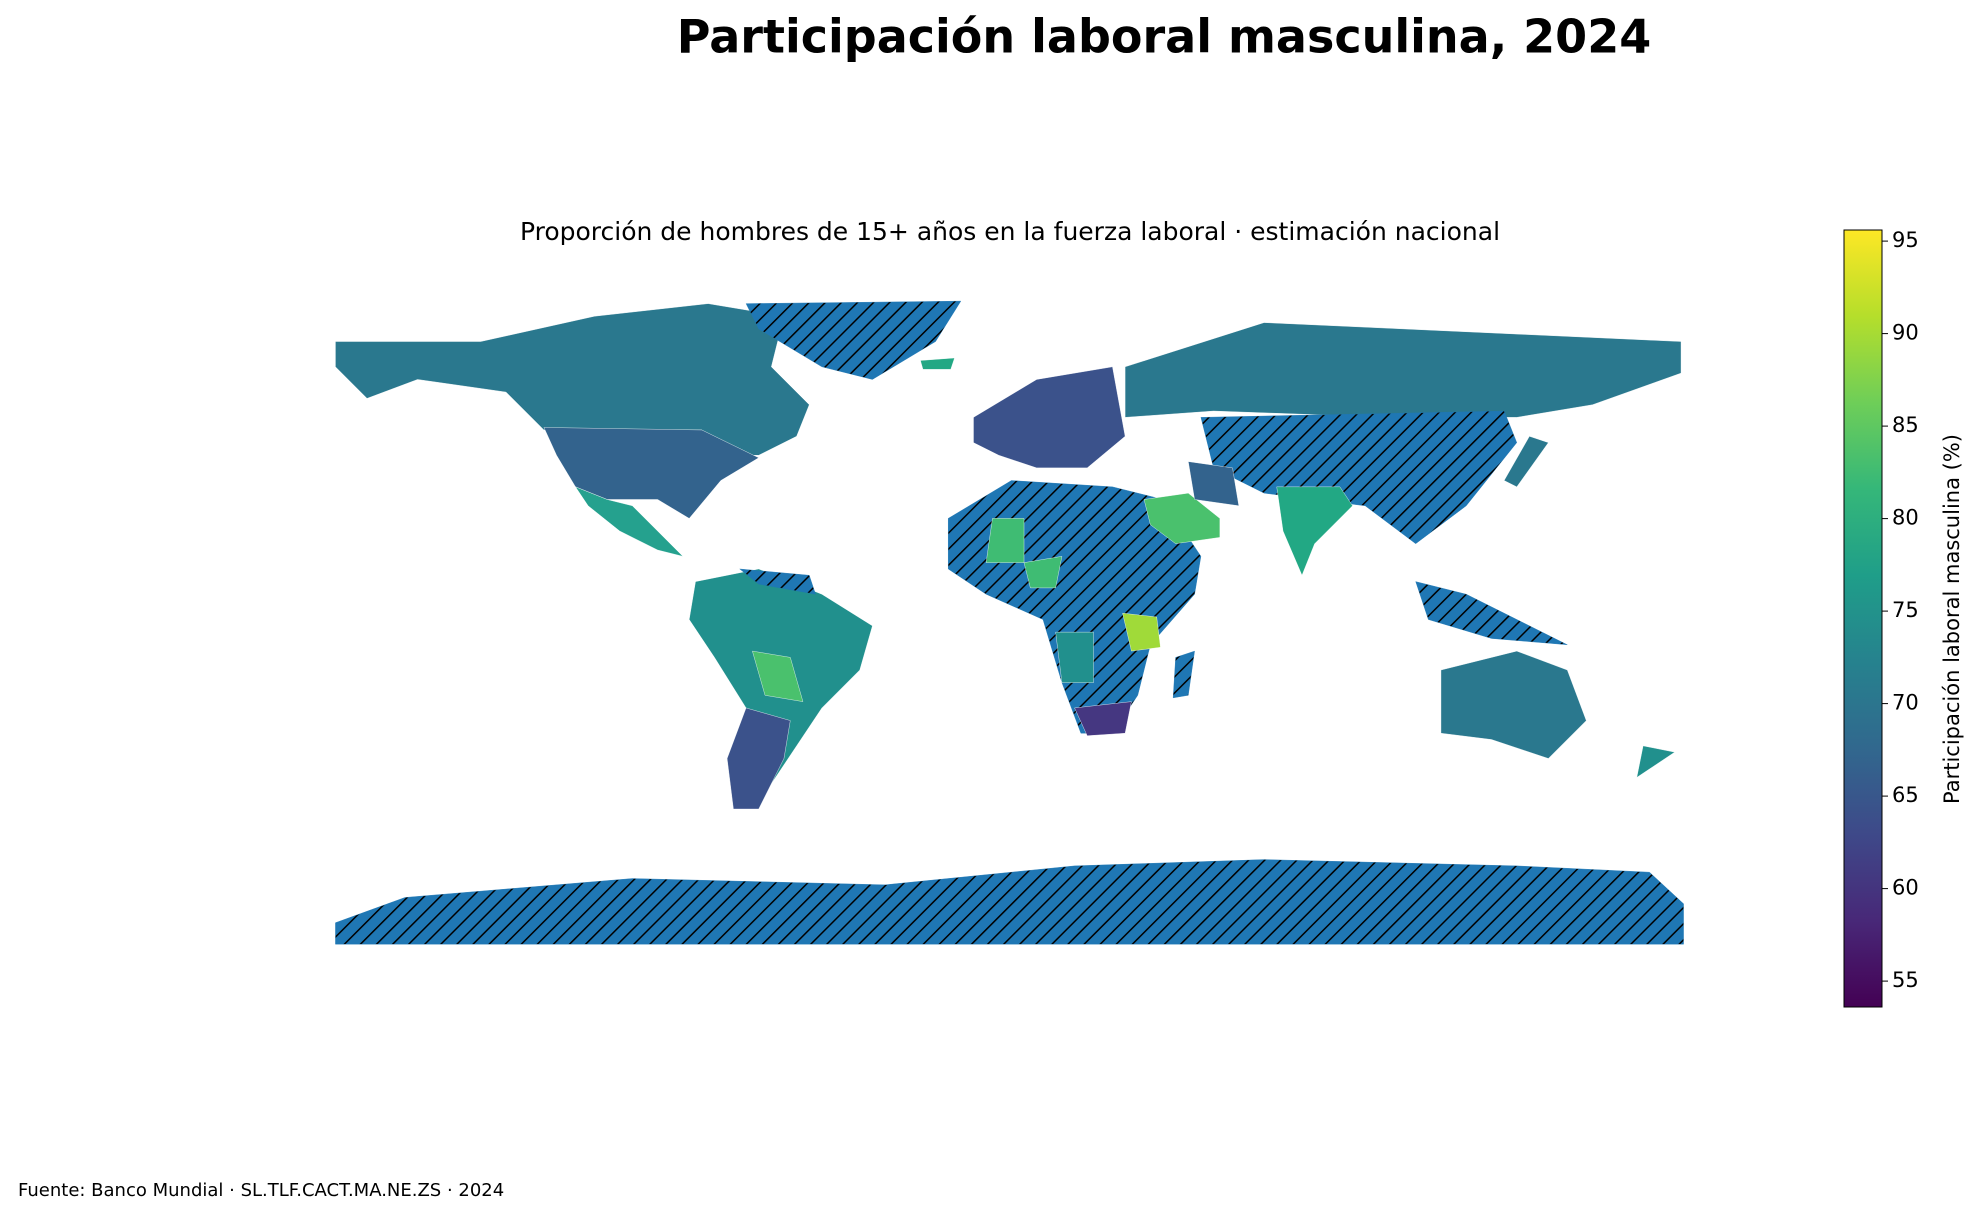  I want to click on colorbar-tick-label: 55, so click(1905, 980).